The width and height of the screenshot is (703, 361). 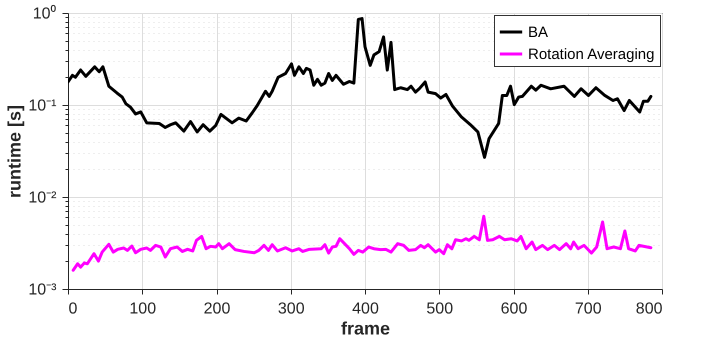 What do you see at coordinates (440, 309) in the screenshot?
I see `x-tick-label: 500` at bounding box center [440, 309].